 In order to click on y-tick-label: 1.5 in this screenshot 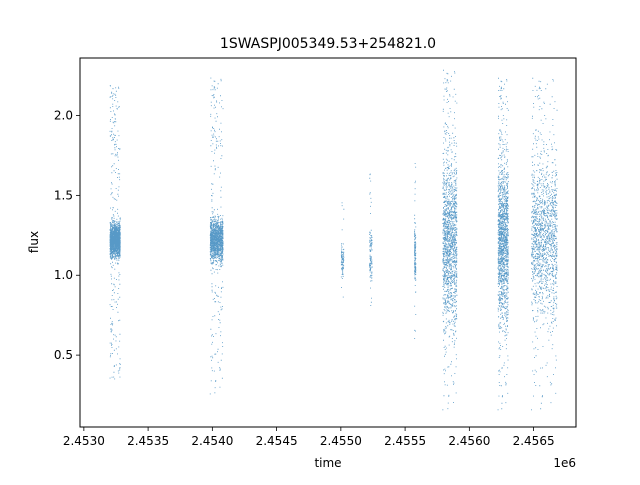, I will do `click(63, 195)`.